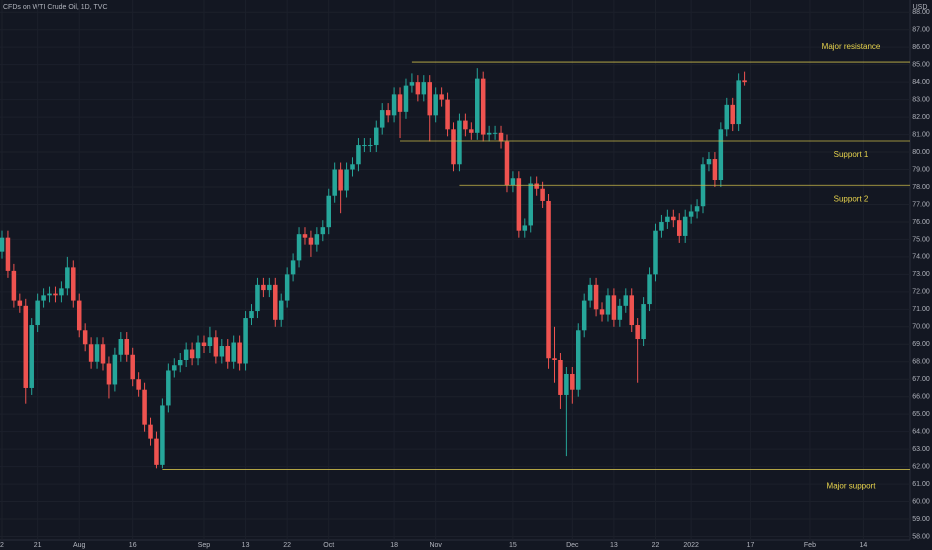  What do you see at coordinates (921, 519) in the screenshot?
I see `y-tick-label: 59.00` at bounding box center [921, 519].